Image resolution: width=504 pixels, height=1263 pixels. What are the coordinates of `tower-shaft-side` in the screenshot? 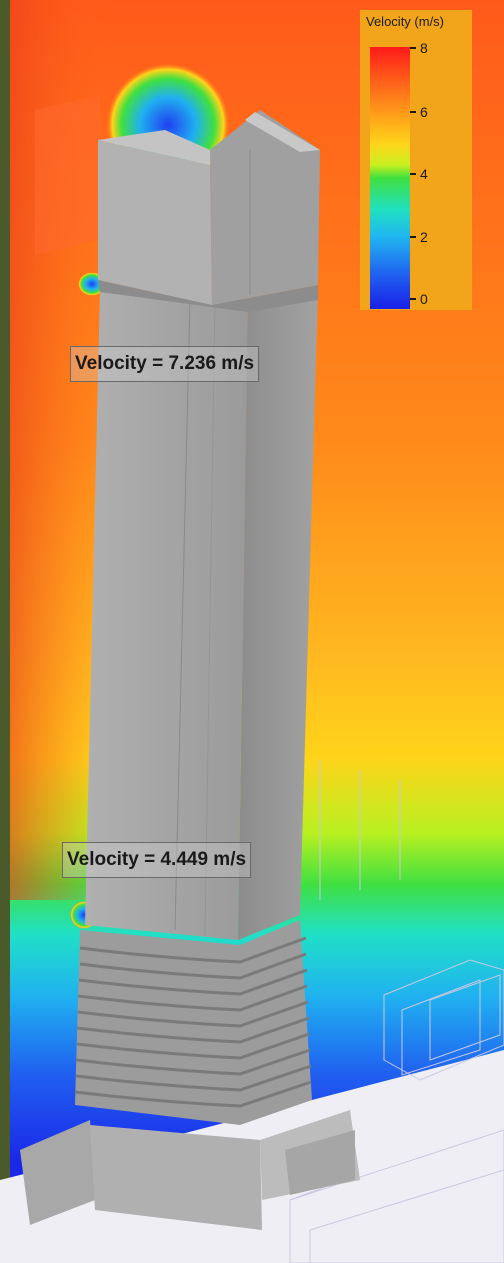 It's located at (278, 615).